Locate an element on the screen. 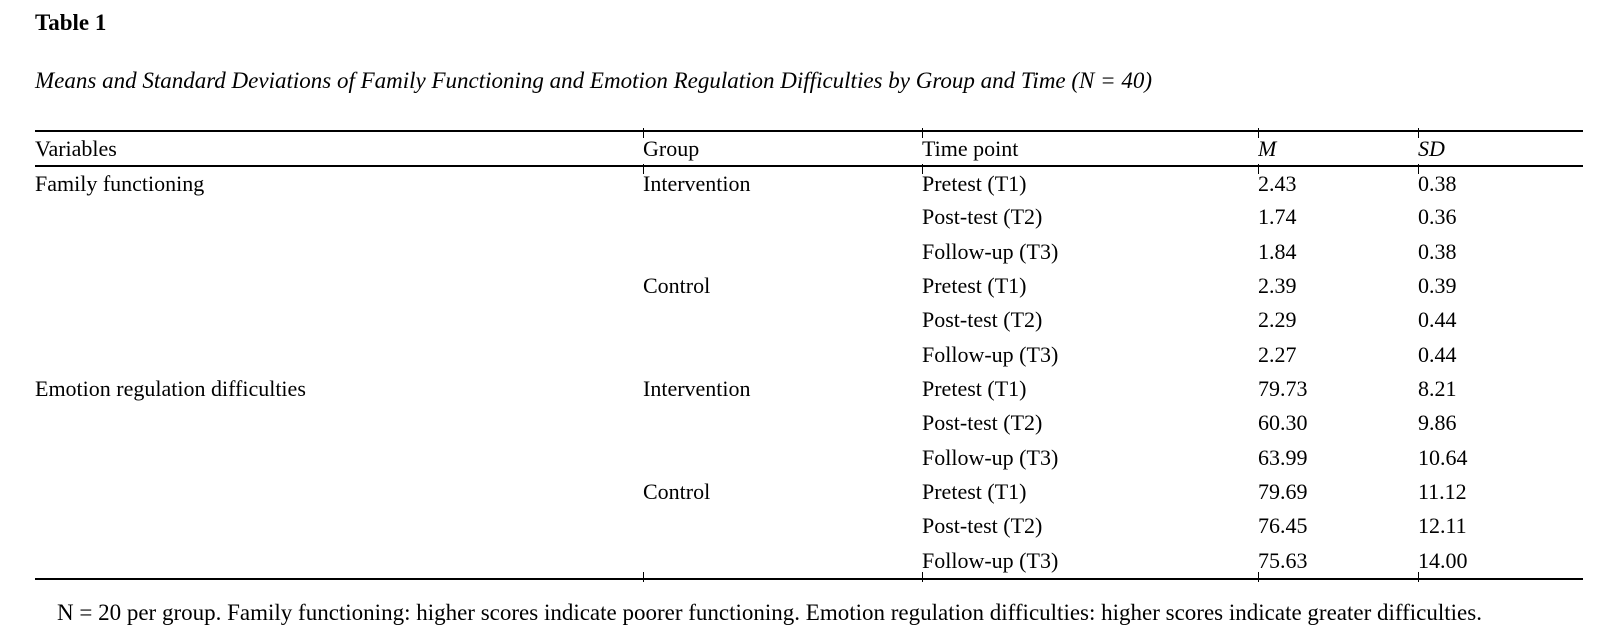  cell-mean: 2.43 is located at coordinates (1277, 183).